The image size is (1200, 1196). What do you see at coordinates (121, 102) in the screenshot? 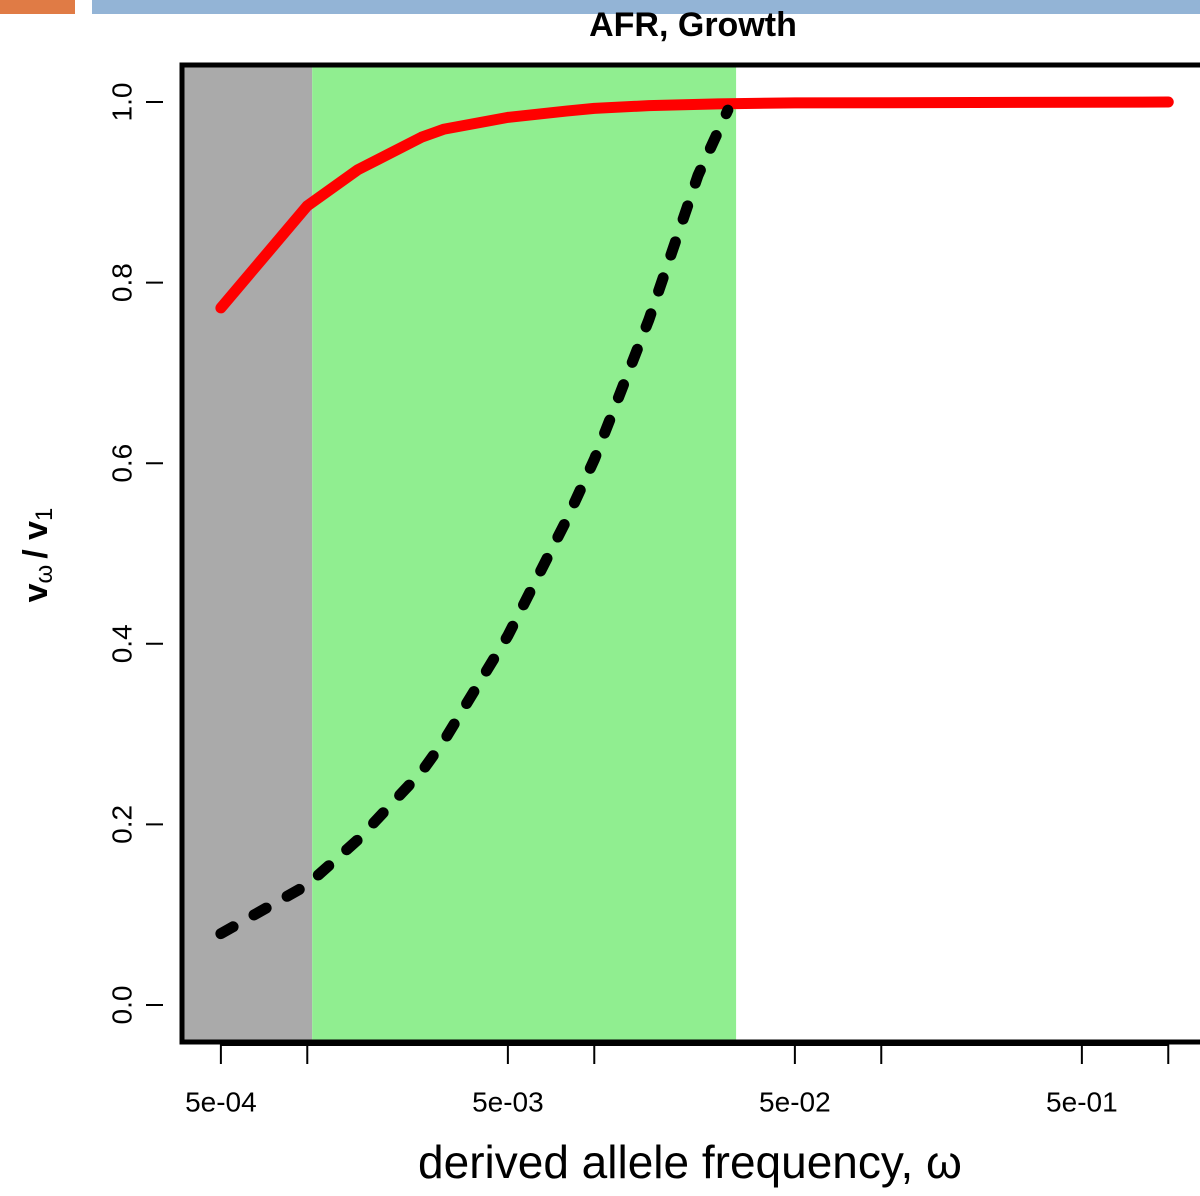
I see `y-tick-label: 1.0` at bounding box center [121, 102].